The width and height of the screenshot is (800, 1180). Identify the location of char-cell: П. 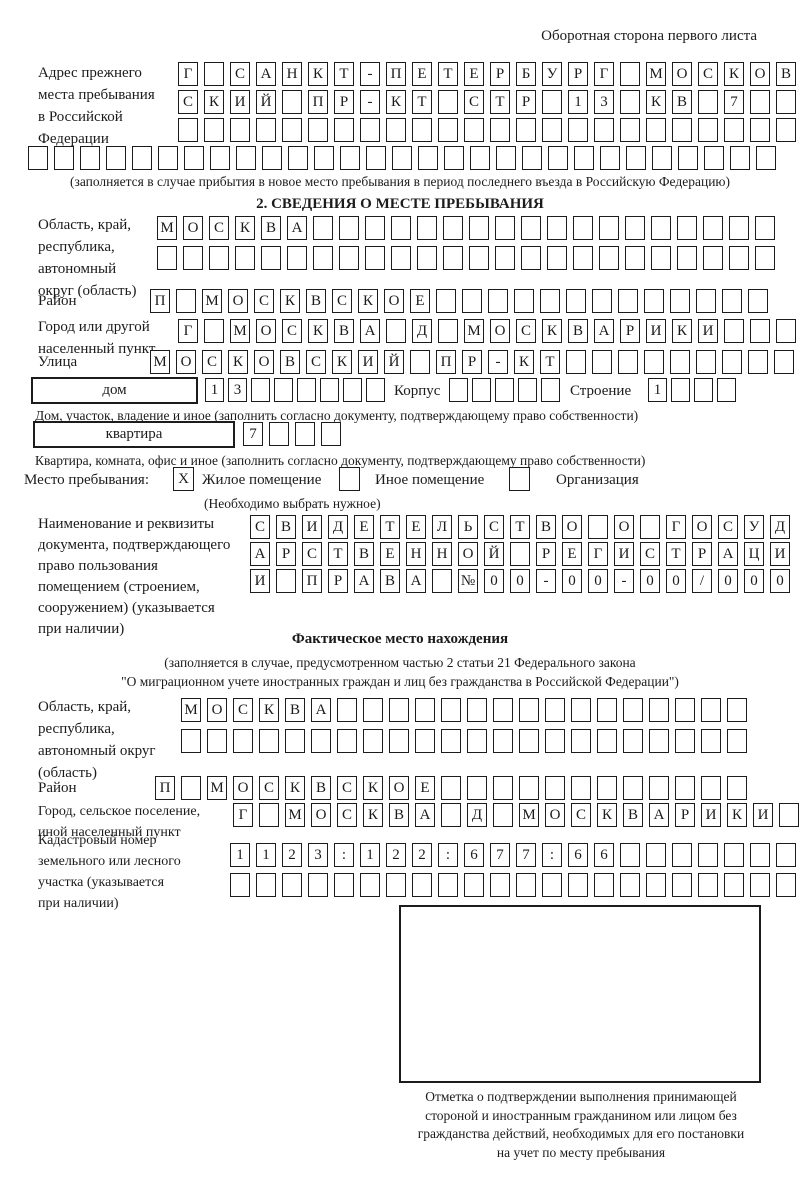
(312, 581).